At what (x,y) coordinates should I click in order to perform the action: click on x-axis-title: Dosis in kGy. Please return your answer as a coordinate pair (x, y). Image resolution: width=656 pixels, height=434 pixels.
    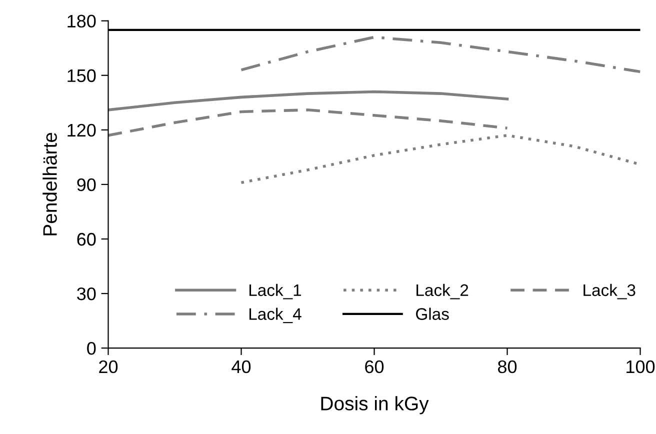
    Looking at the image, I should click on (375, 405).